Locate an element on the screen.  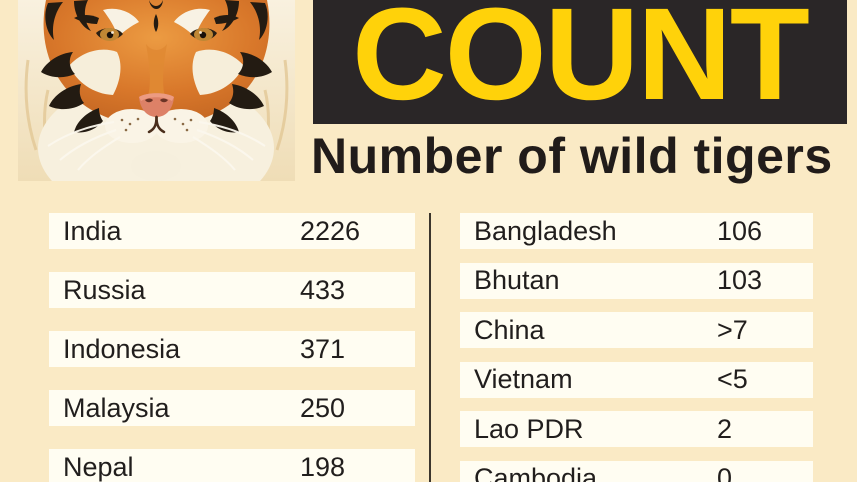
page-title: COUNT is located at coordinates (581, 63).